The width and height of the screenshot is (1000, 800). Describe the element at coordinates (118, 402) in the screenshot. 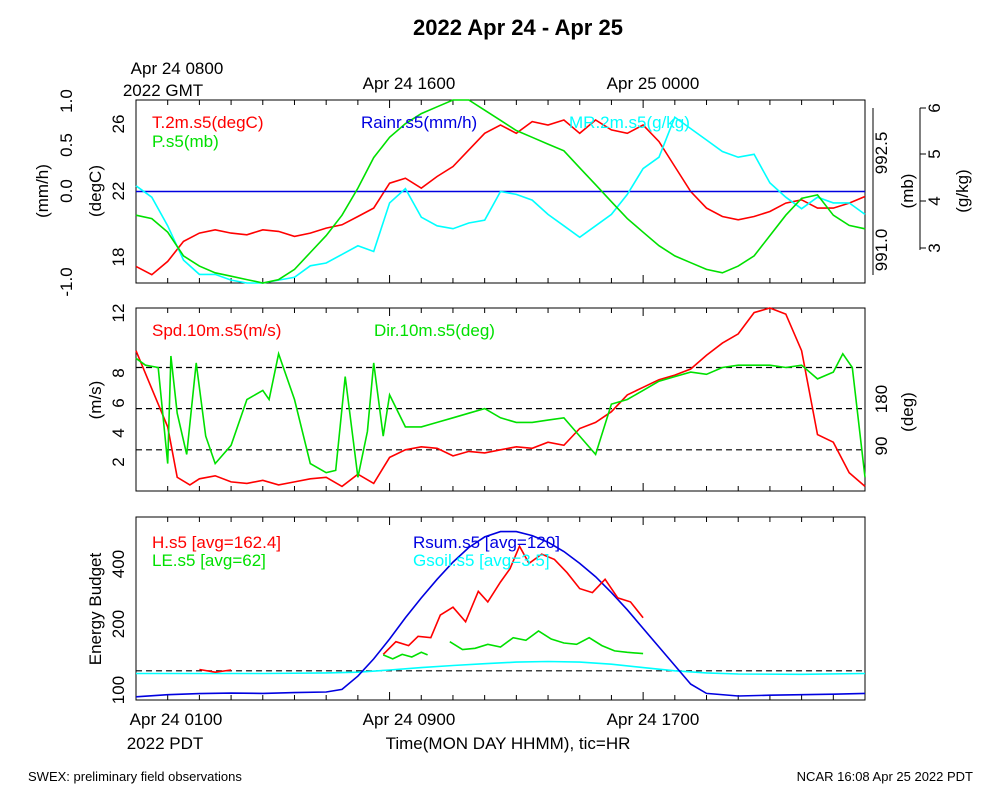

I see `wind-axis-tick-6: 6` at that location.